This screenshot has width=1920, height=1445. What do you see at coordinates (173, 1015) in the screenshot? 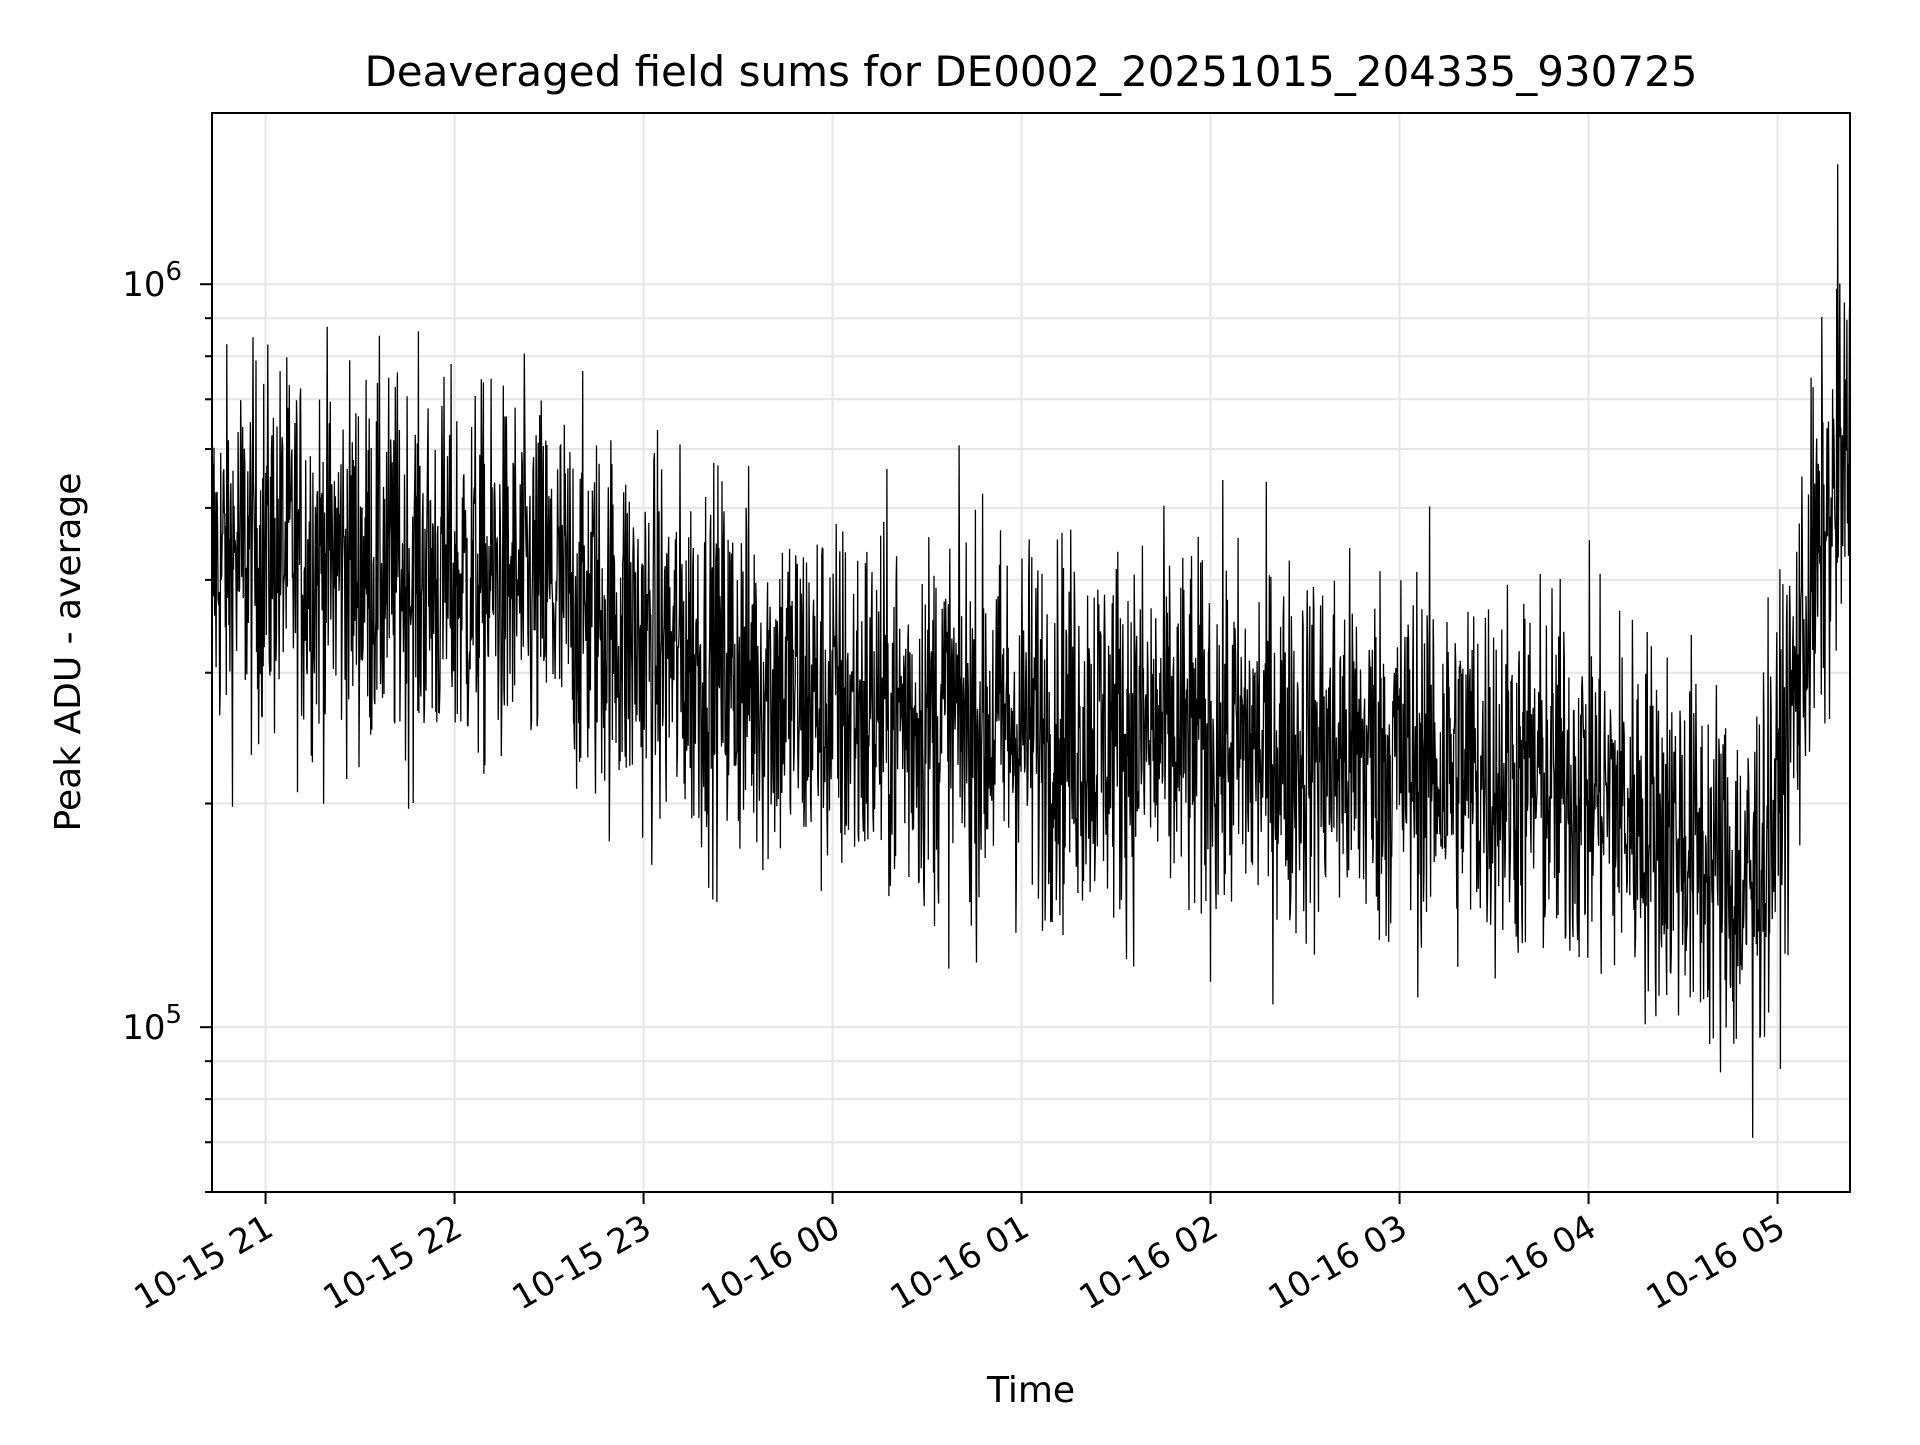
I see `y-tick-label-exponent: 5` at bounding box center [173, 1015].